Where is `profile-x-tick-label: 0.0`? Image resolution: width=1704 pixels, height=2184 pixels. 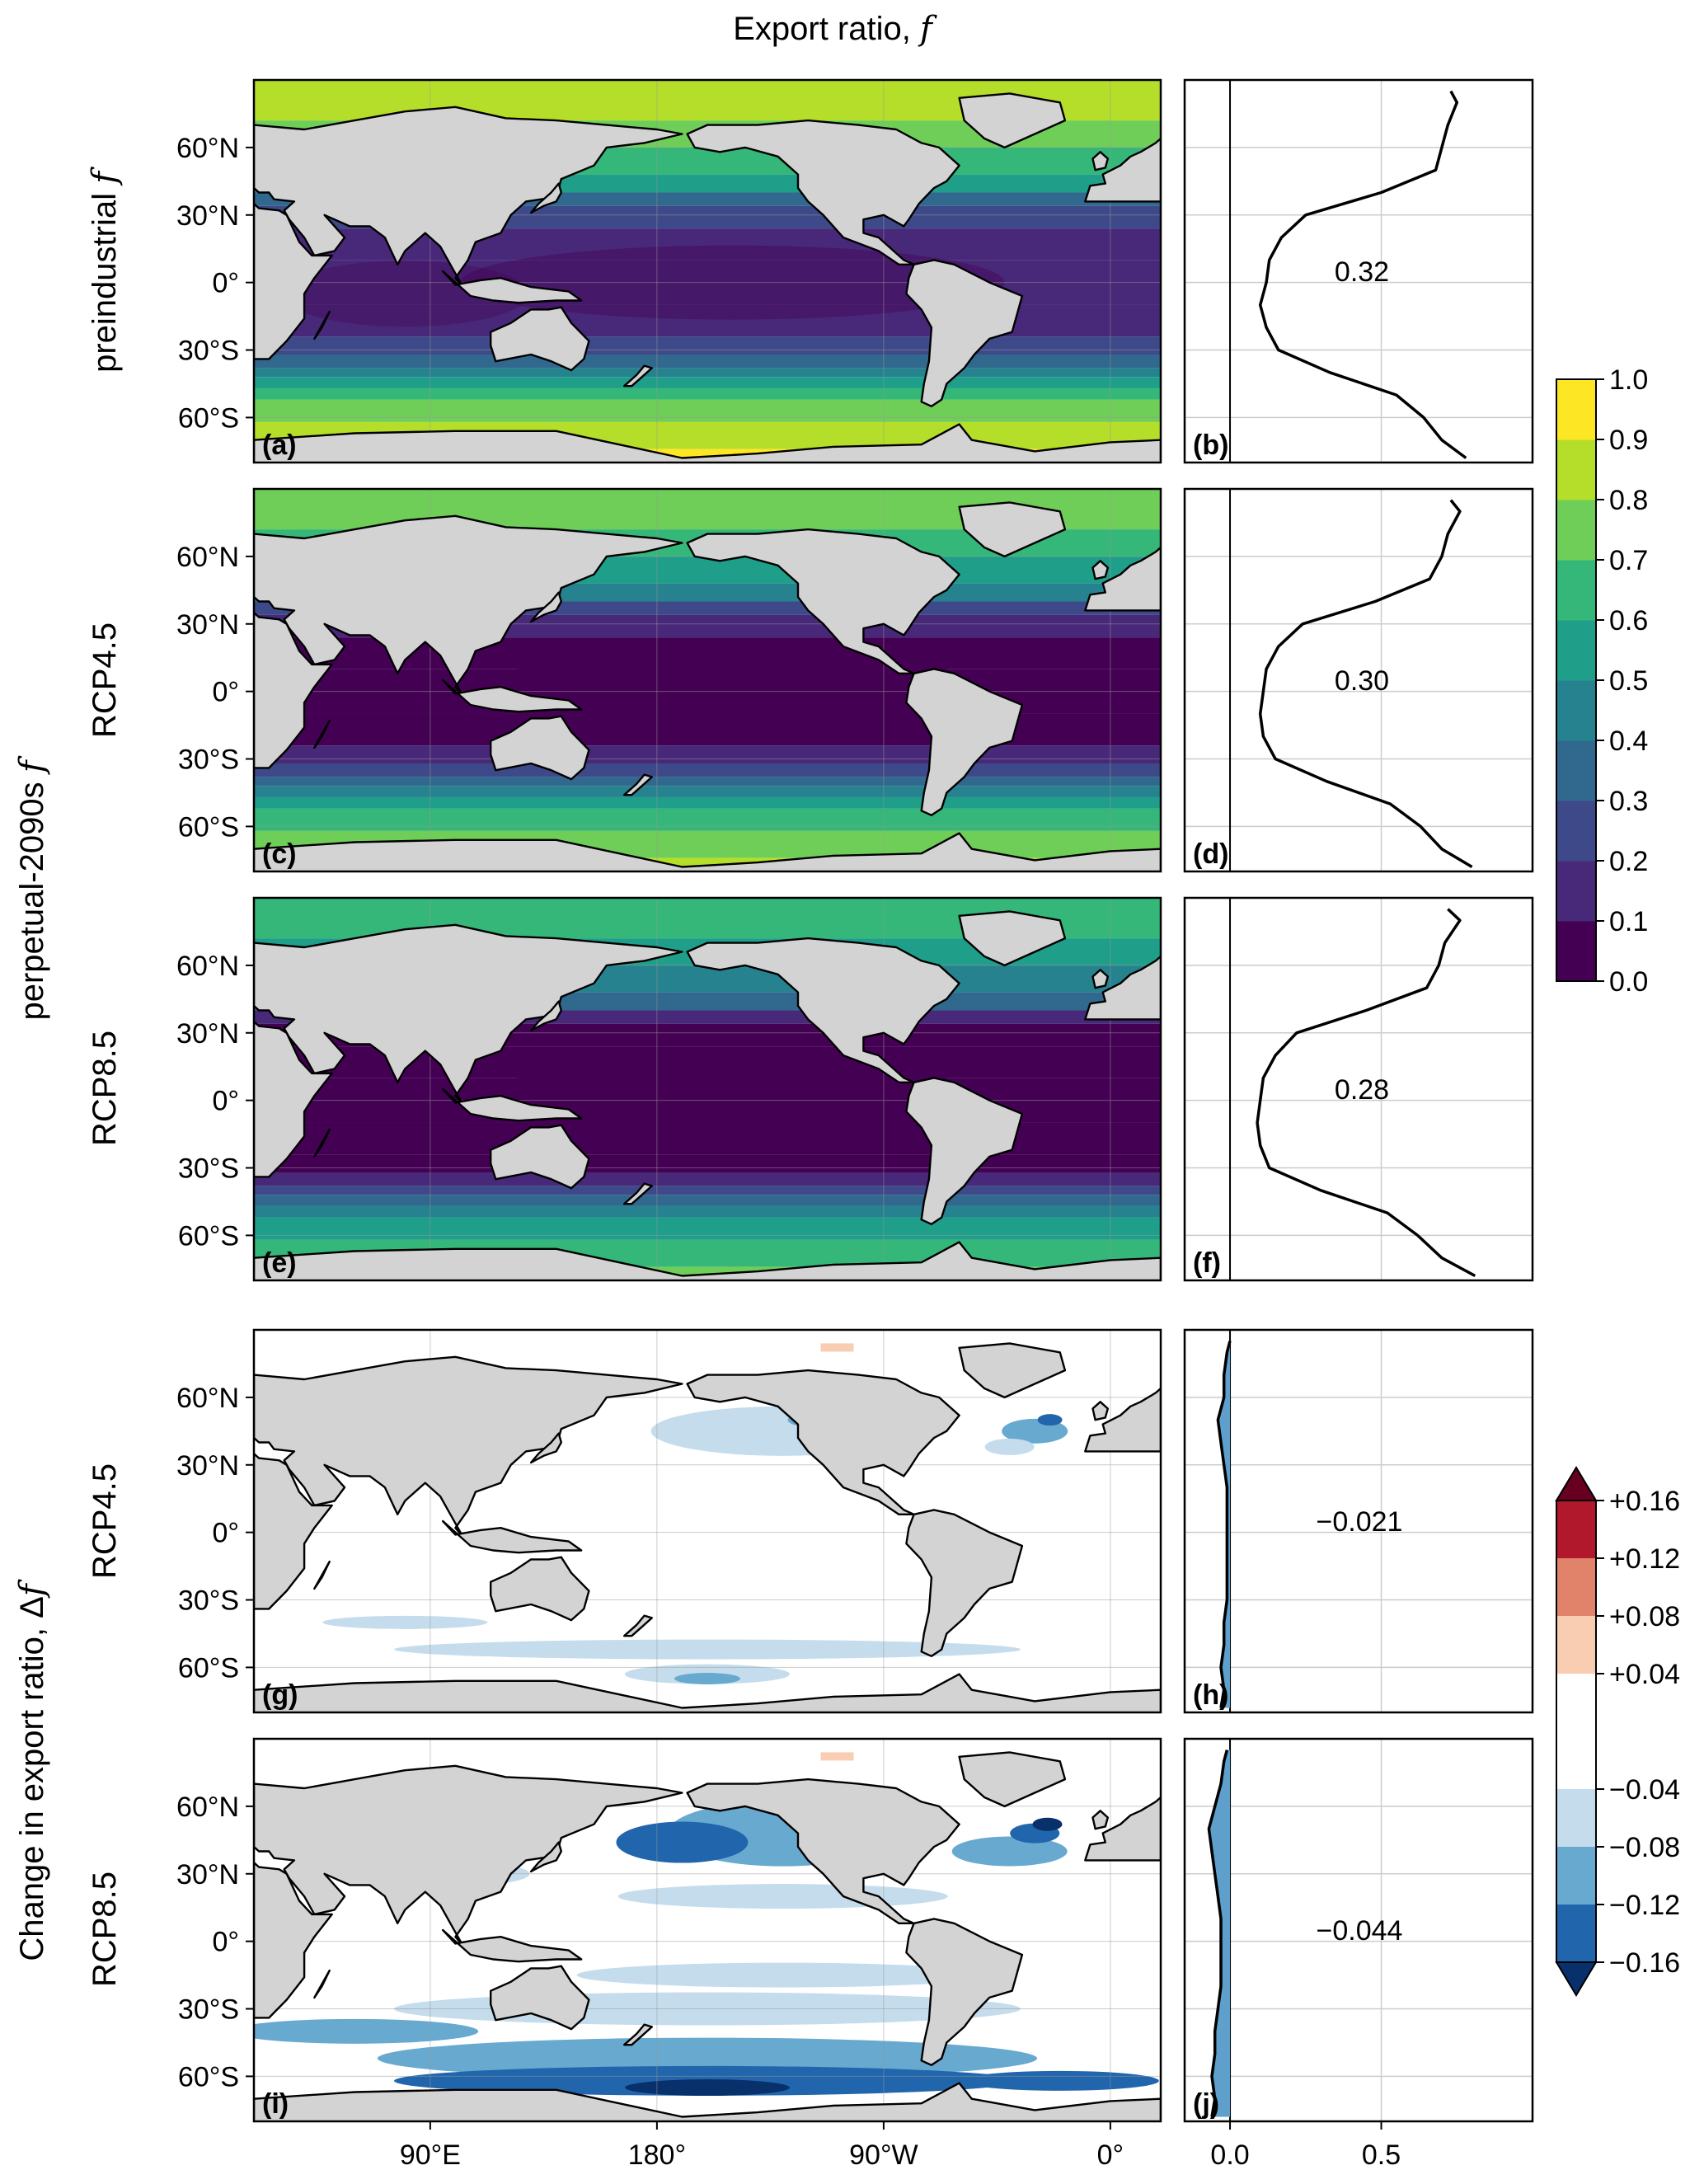 profile-x-tick-label: 0.0 is located at coordinates (1229, 2155).